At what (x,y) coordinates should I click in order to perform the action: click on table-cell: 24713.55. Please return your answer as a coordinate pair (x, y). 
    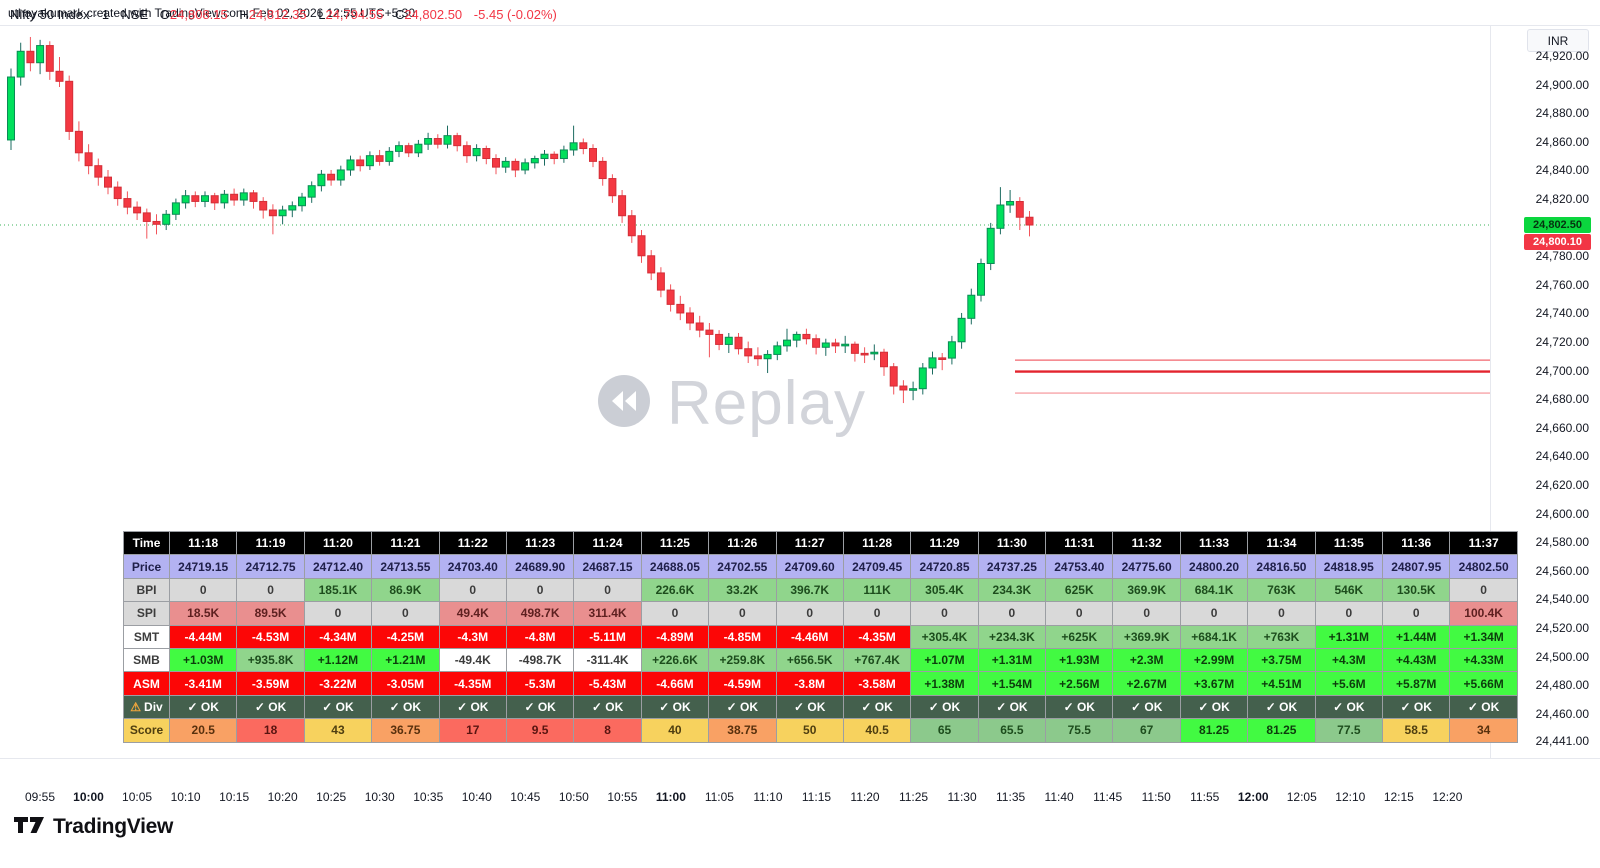
    Looking at the image, I should click on (405, 566).